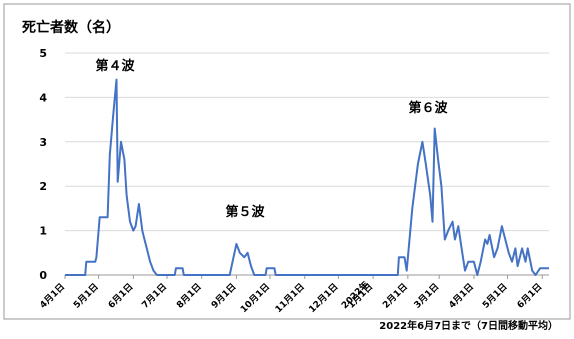  What do you see at coordinates (43, 53) in the screenshot?
I see `y-tick-label: 5` at bounding box center [43, 53].